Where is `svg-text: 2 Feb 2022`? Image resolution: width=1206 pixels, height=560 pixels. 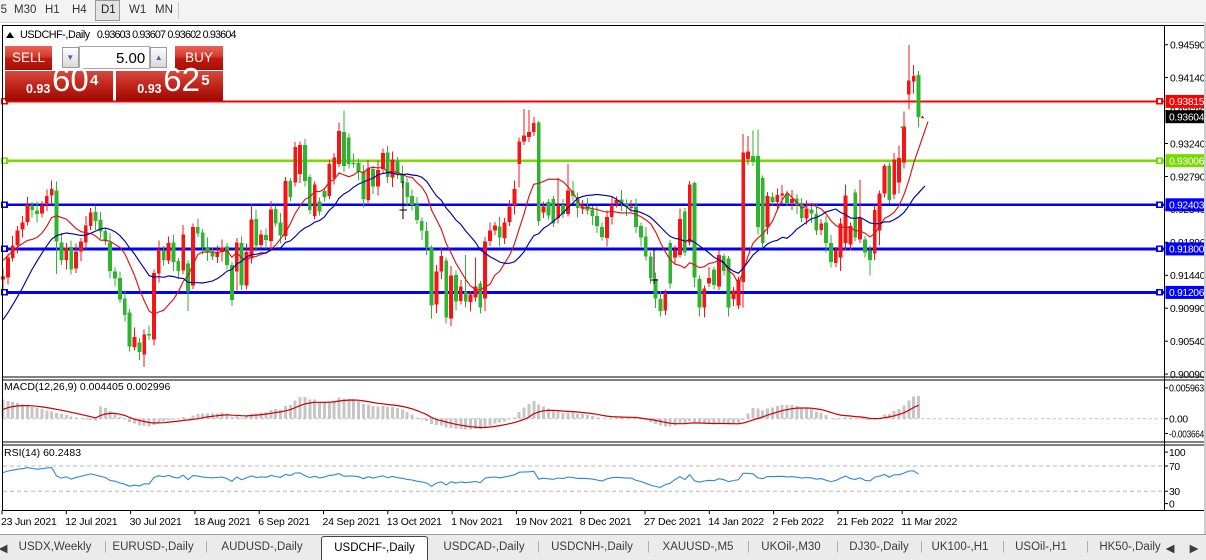
svg-text: 2 Feb 2022 is located at coordinates (798, 522).